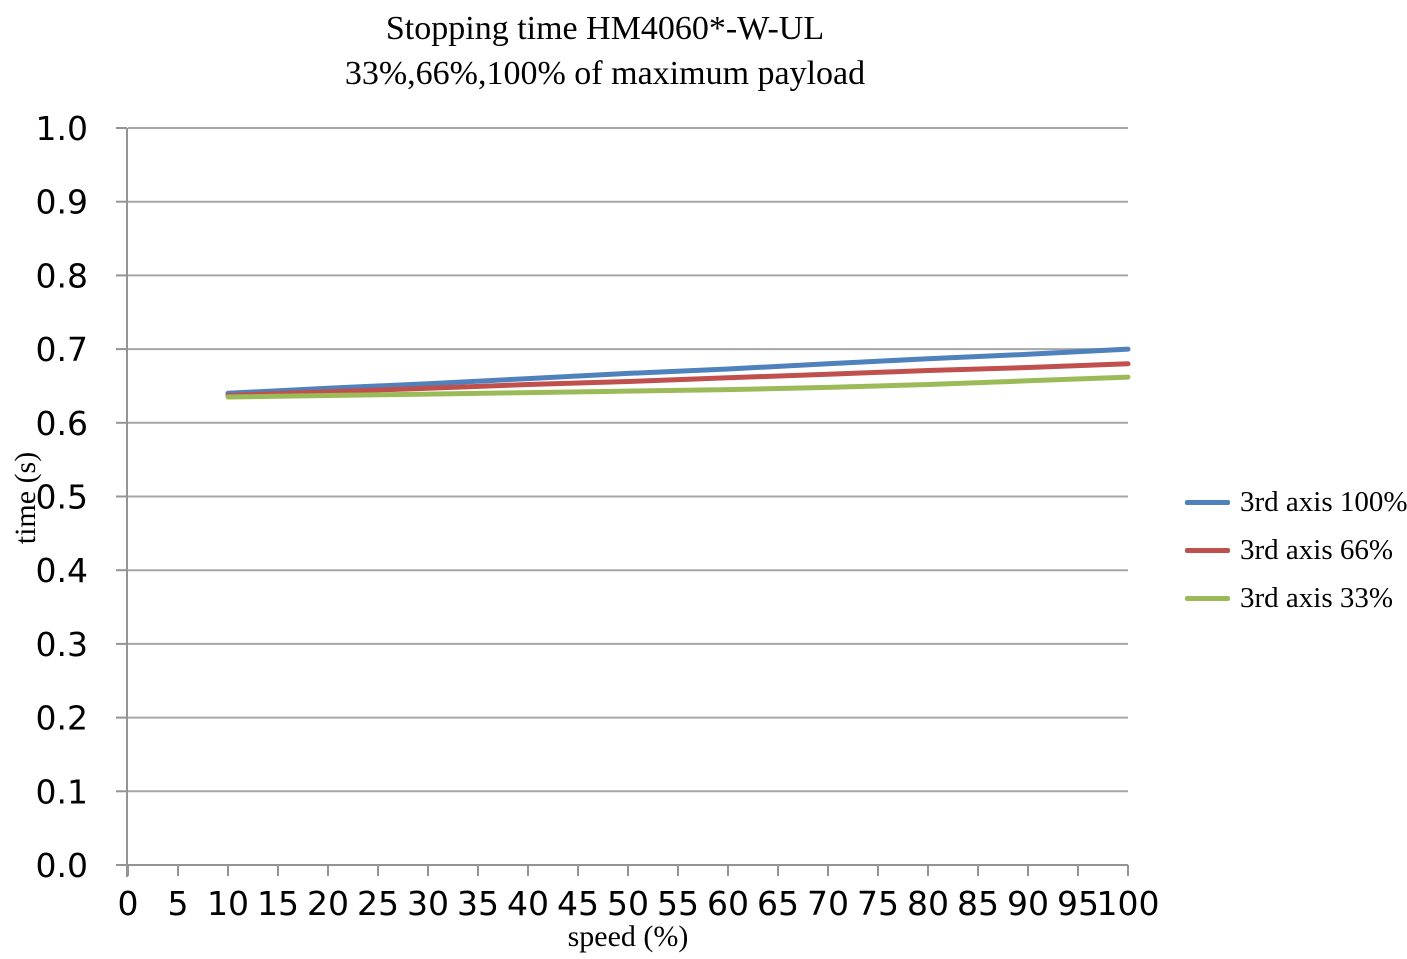 This screenshot has height=959, width=1407. I want to click on legend-item: 3rd axis 33%, so click(1296, 598).